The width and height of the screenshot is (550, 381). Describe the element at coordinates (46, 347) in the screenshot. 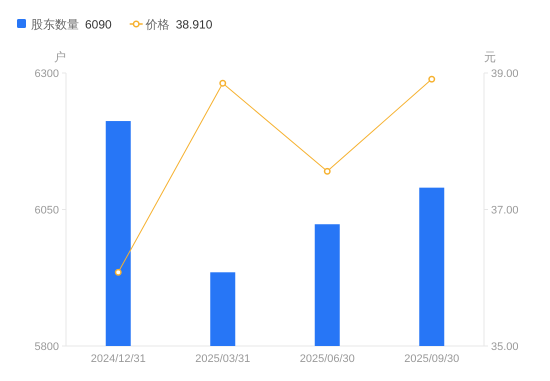

I see `y-tick-label: 5800` at that location.